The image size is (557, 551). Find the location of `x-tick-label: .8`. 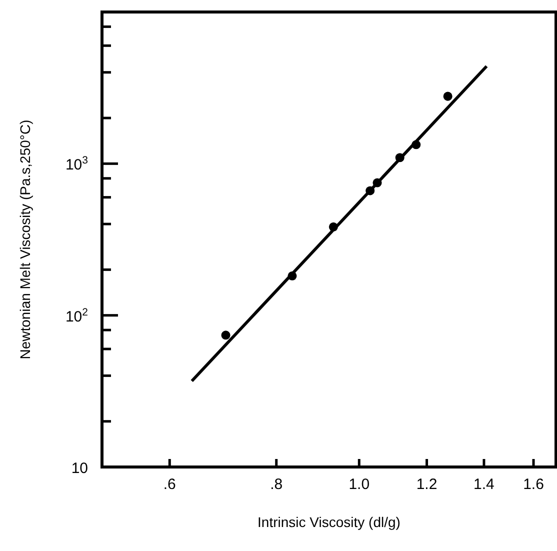

x-tick-label: .8 is located at coordinates (276, 484).